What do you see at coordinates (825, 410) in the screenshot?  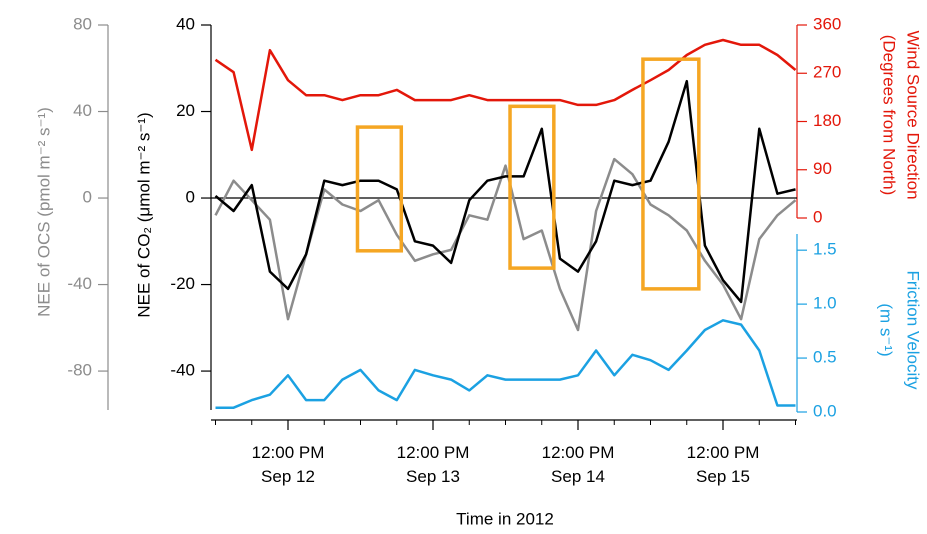 I see `y-tick-label: 0.0` at bounding box center [825, 410].